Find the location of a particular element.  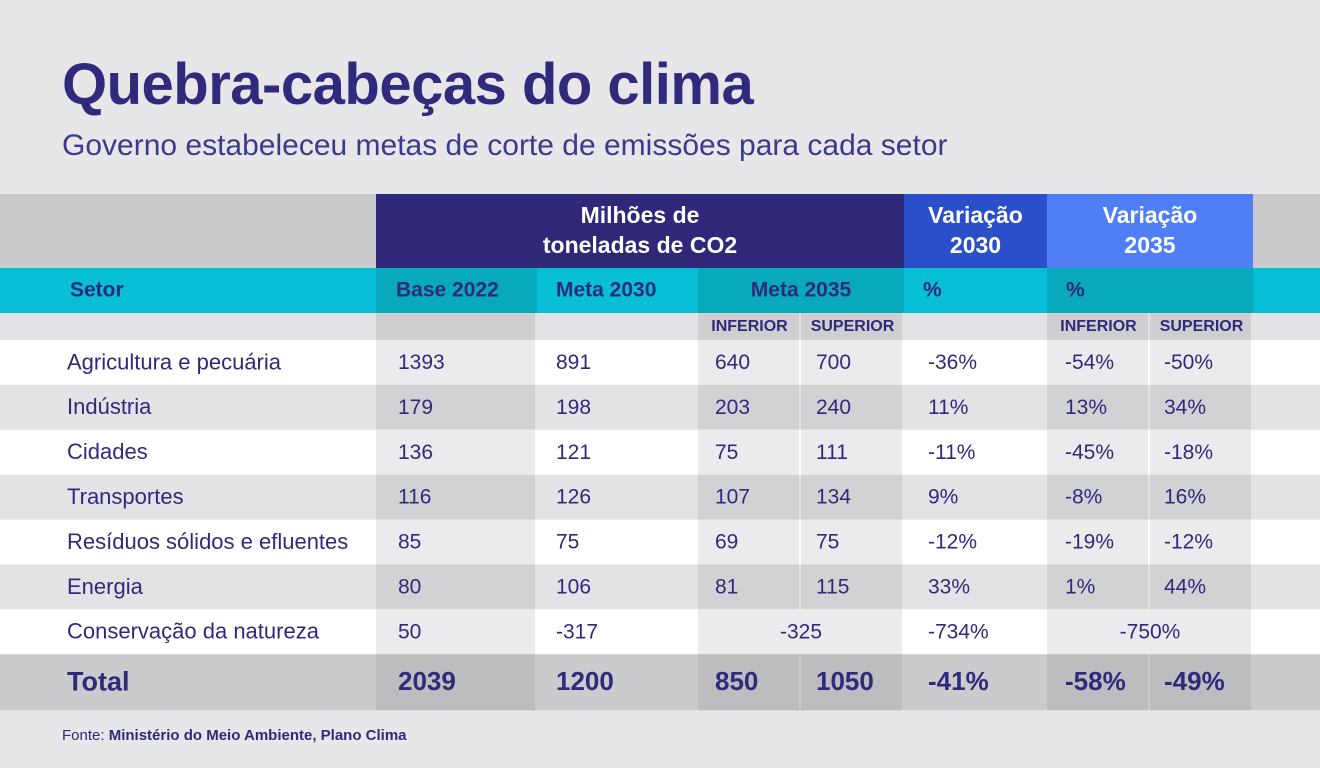

cell-value: 134 is located at coordinates (833, 497).